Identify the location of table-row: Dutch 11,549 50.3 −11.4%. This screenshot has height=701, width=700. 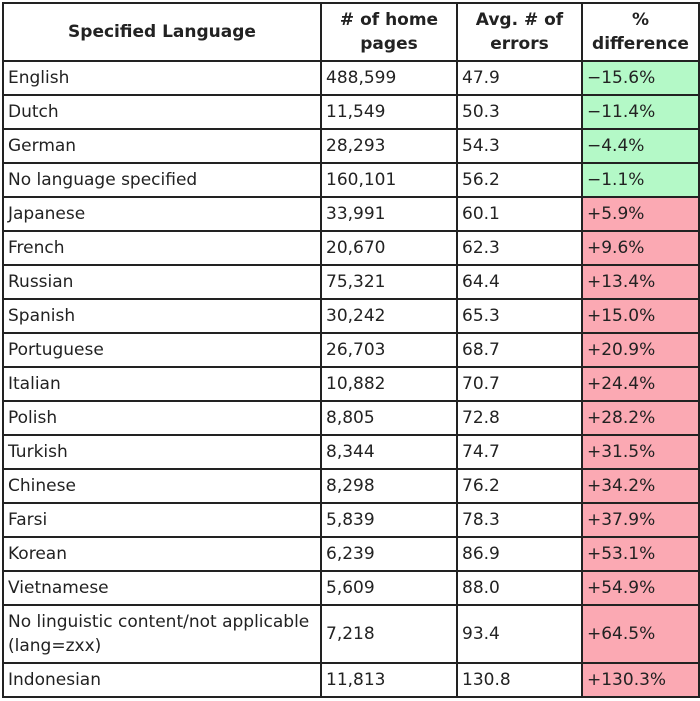
(351, 112).